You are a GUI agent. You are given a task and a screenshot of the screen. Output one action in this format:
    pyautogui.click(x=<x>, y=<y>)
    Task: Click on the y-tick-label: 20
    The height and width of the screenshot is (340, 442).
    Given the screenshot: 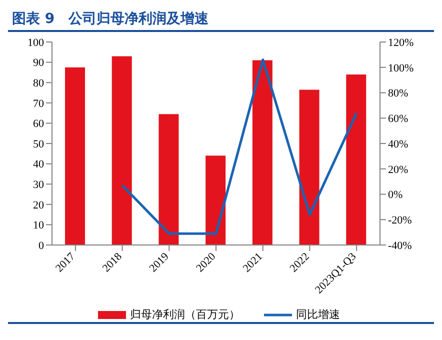 What is the action you would take?
    pyautogui.click(x=38, y=205)
    